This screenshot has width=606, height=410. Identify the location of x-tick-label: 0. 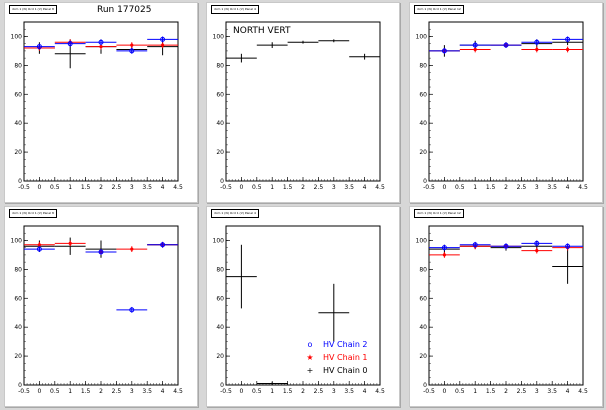
(444, 391).